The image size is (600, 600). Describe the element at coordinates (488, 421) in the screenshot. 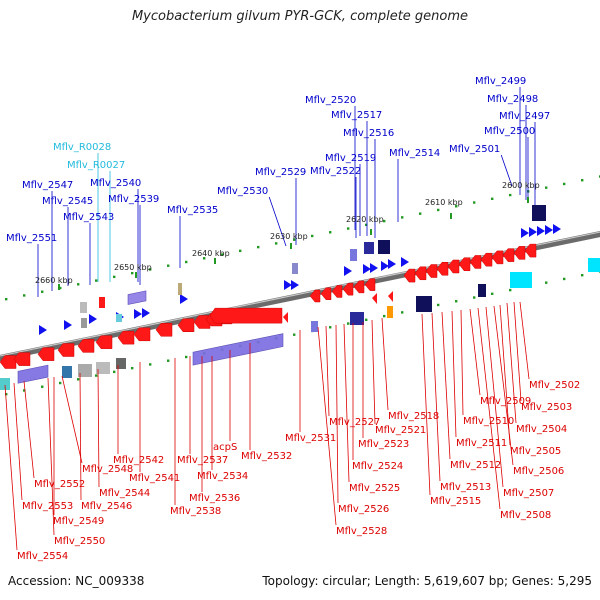

I see `reverse-gene-label: Mflv_2510` at that location.